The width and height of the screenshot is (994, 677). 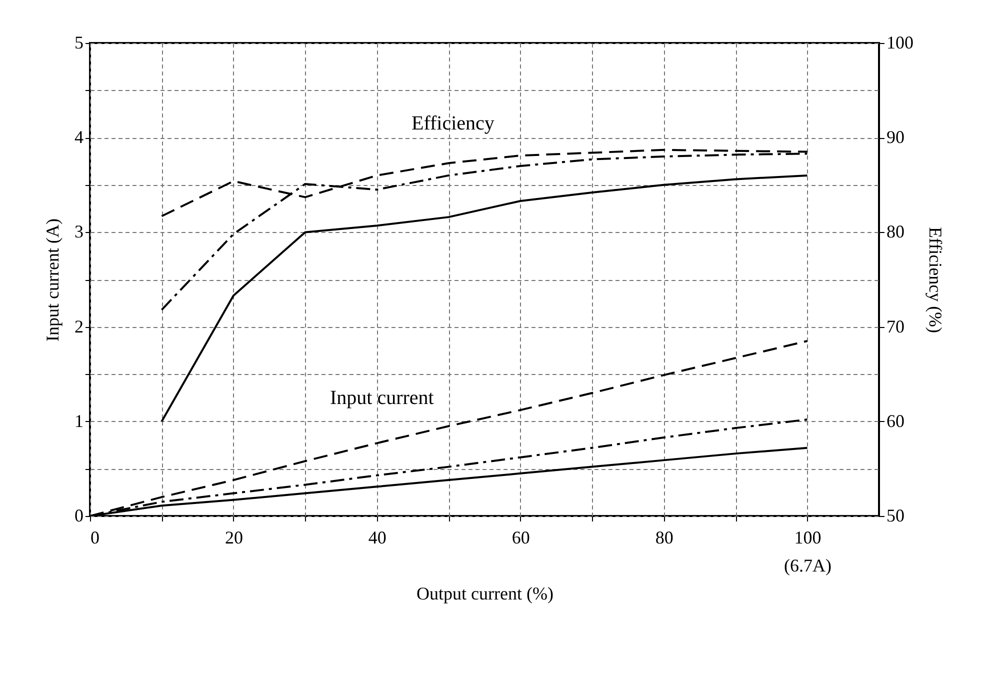 What do you see at coordinates (895, 232) in the screenshot?
I see `y2-tick-label: 80` at bounding box center [895, 232].